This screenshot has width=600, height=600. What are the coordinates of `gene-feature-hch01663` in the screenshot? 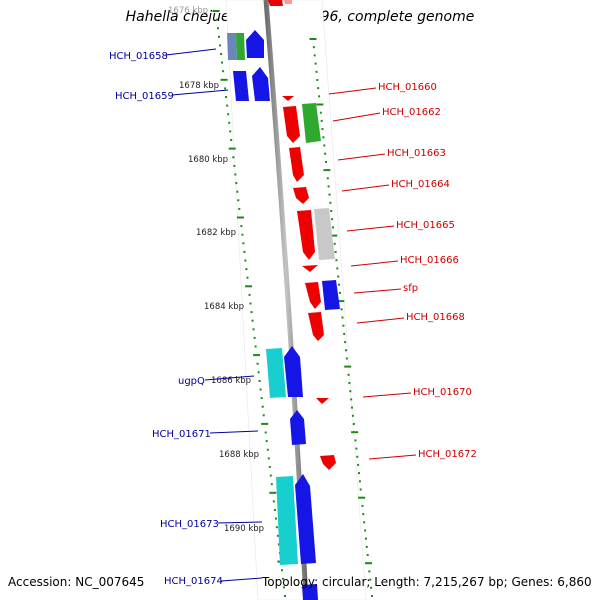 It's located at (296, 164).